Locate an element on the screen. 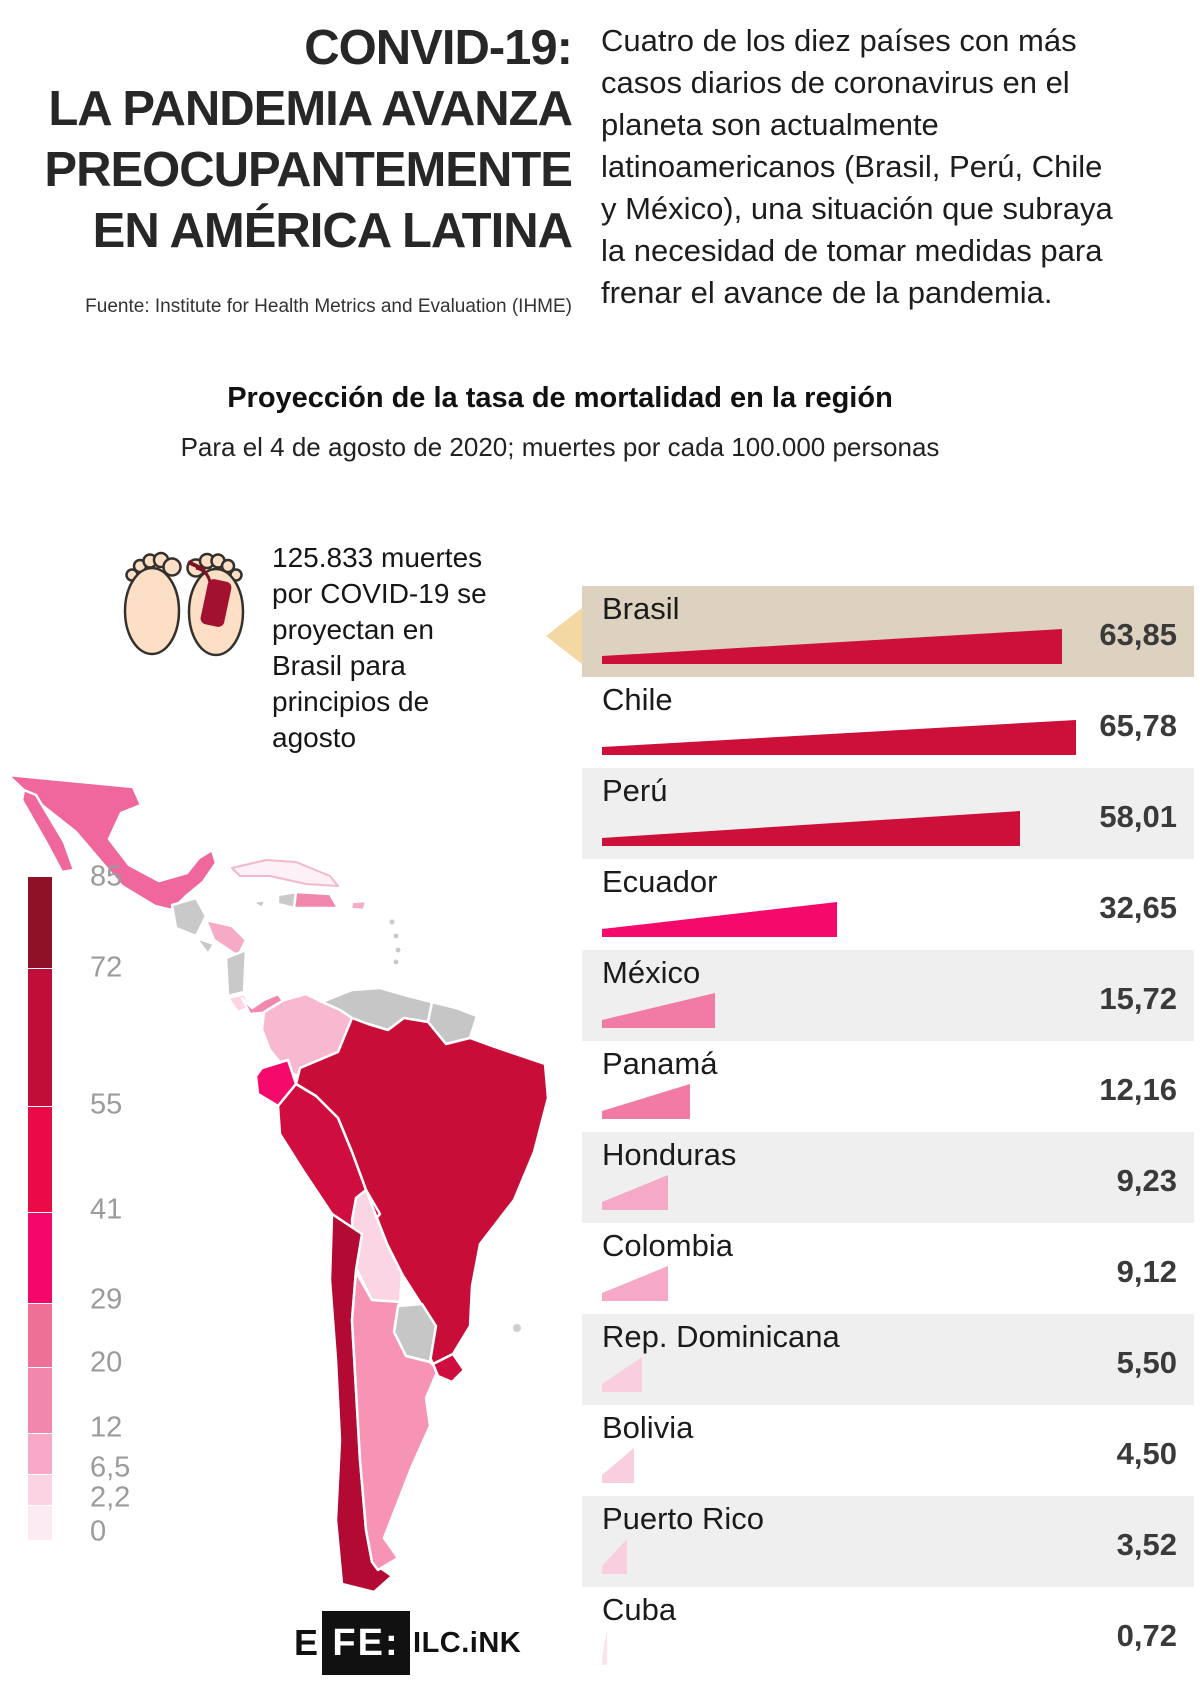 This screenshot has height=1694, width=1200. credit-text: ILC.iNK is located at coordinates (467, 1642).